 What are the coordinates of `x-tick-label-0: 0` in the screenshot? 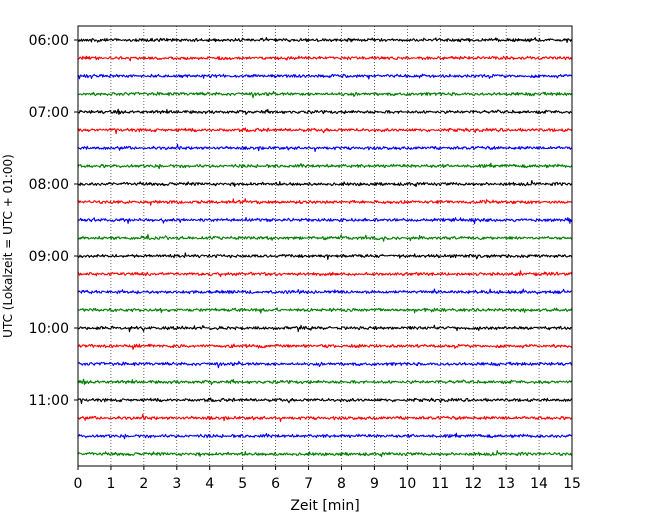 It's located at (78, 484).